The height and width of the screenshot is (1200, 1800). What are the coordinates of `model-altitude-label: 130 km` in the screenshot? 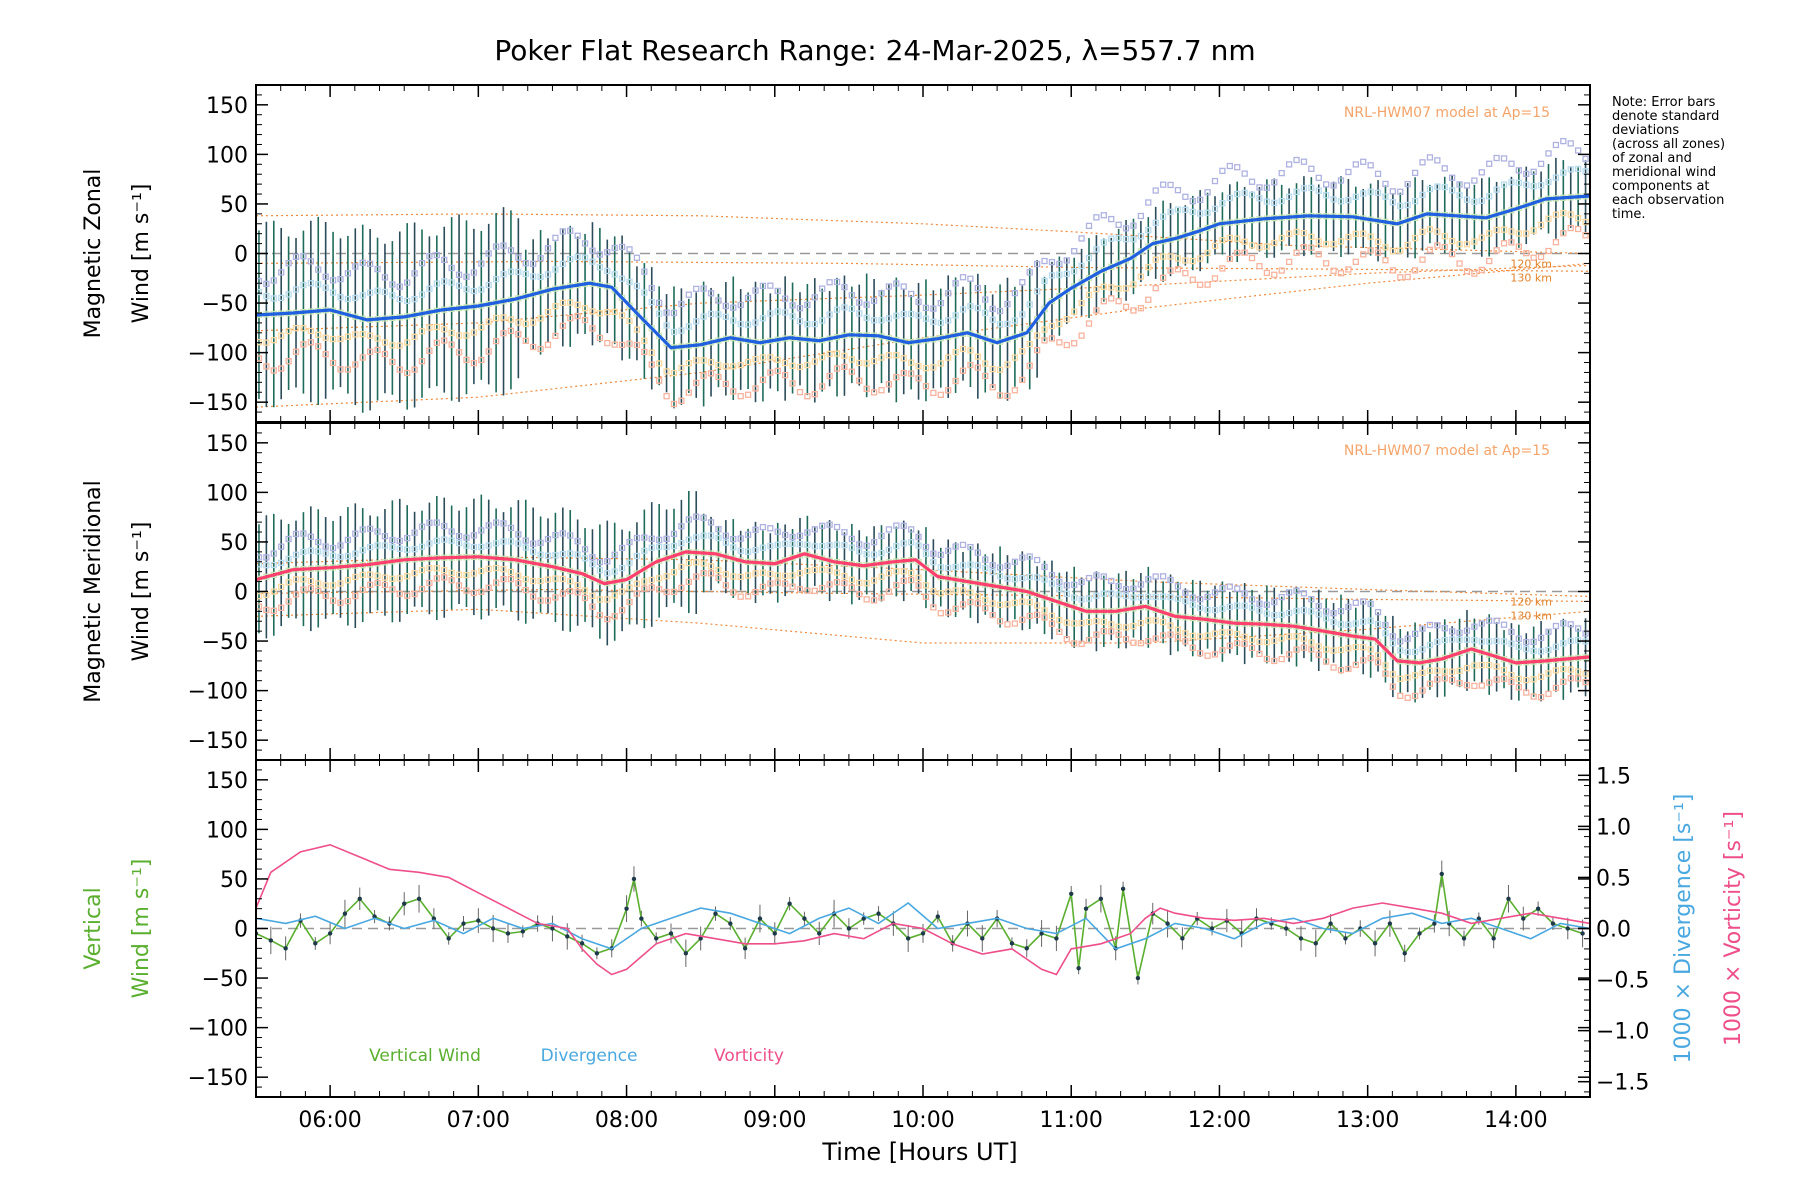 It's located at (1531, 278).